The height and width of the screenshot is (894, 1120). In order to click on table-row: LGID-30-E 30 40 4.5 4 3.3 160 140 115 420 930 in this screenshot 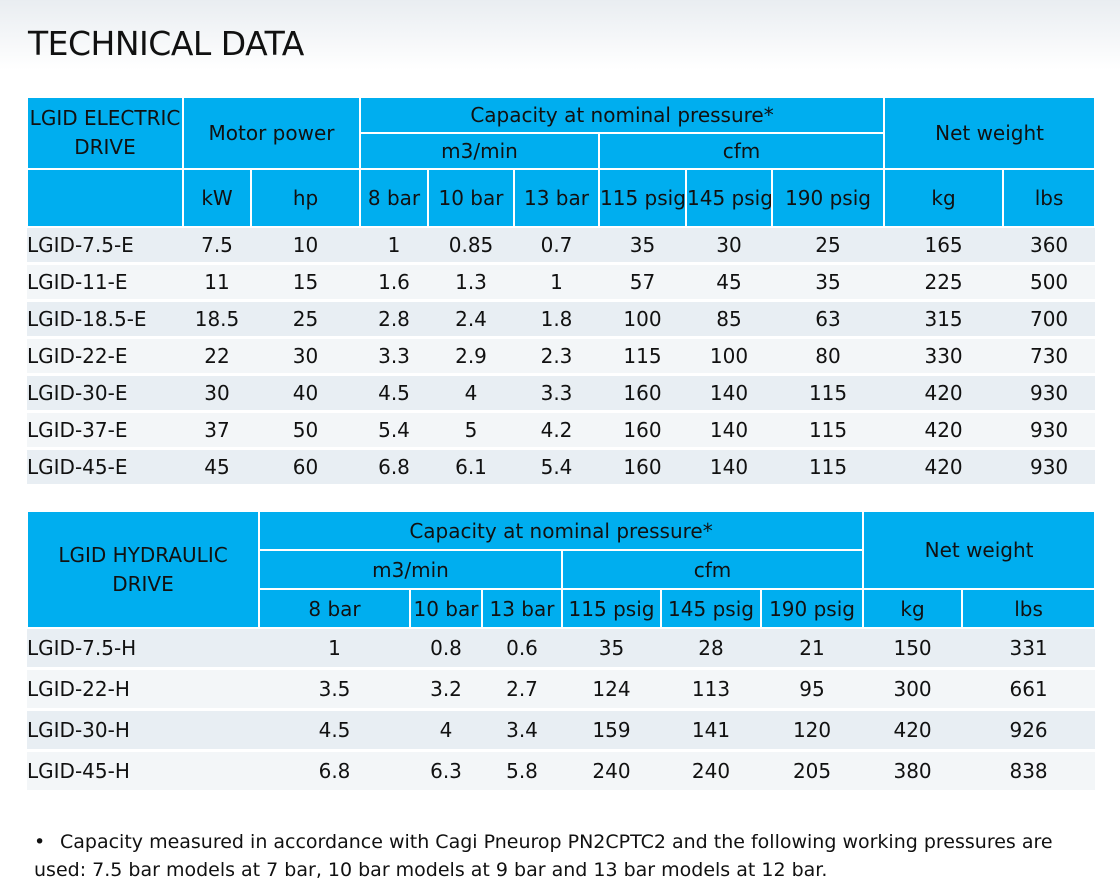, I will do `click(561, 393)`.